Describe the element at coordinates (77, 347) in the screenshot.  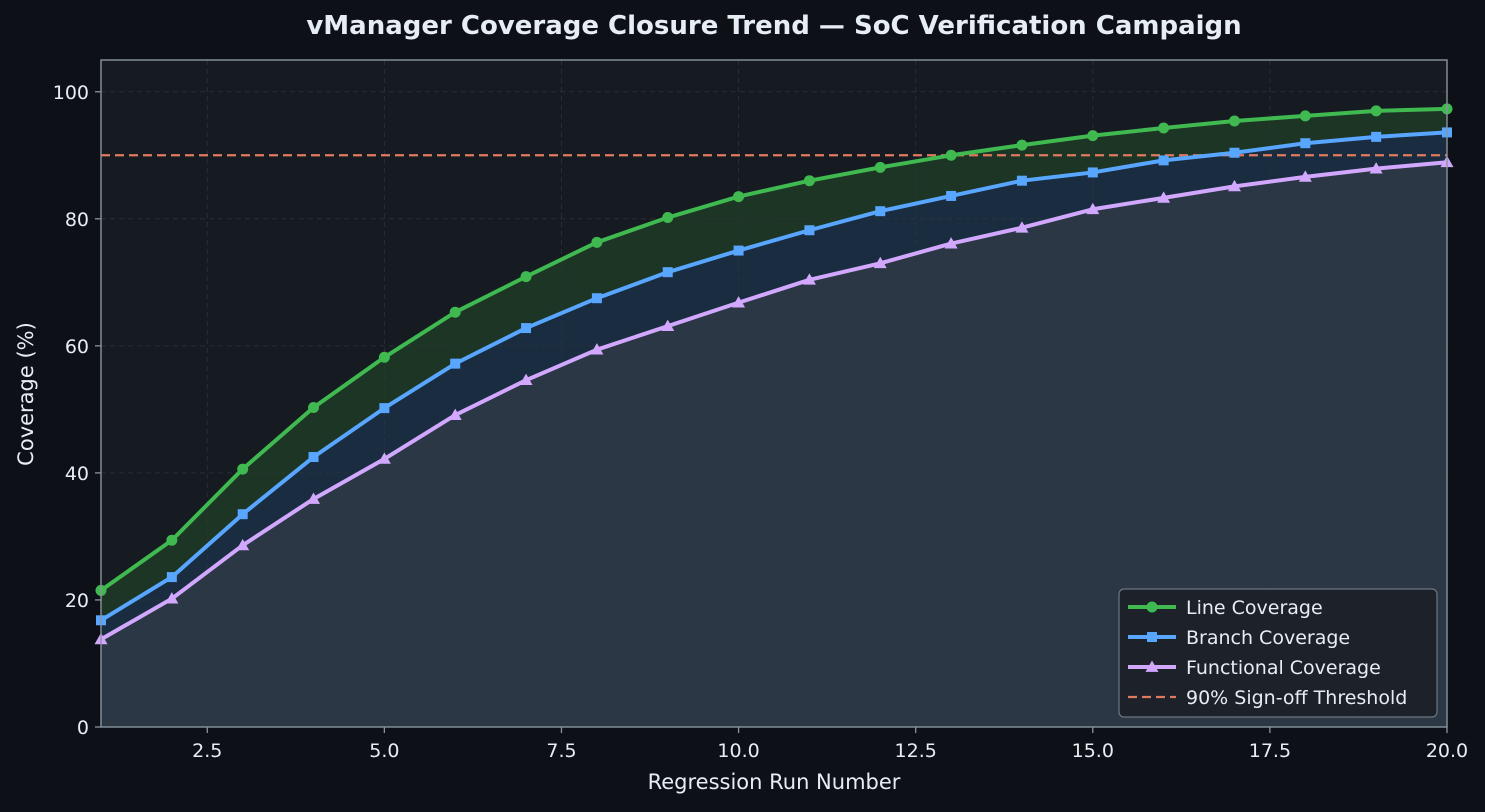
I see `y-tick-label: 60` at that location.